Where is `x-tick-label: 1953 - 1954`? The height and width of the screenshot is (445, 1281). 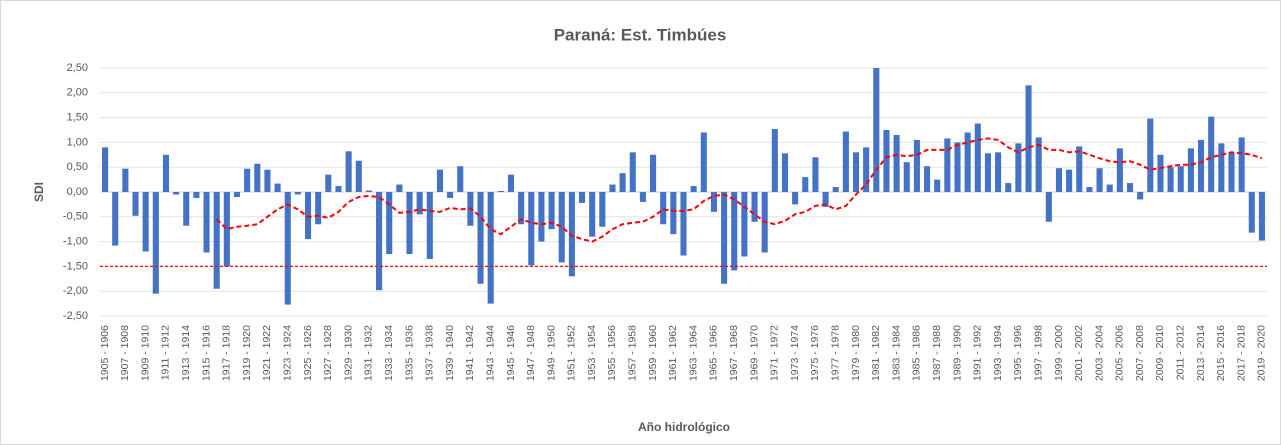 x-tick-label: 1953 - 1954 is located at coordinates (592, 353).